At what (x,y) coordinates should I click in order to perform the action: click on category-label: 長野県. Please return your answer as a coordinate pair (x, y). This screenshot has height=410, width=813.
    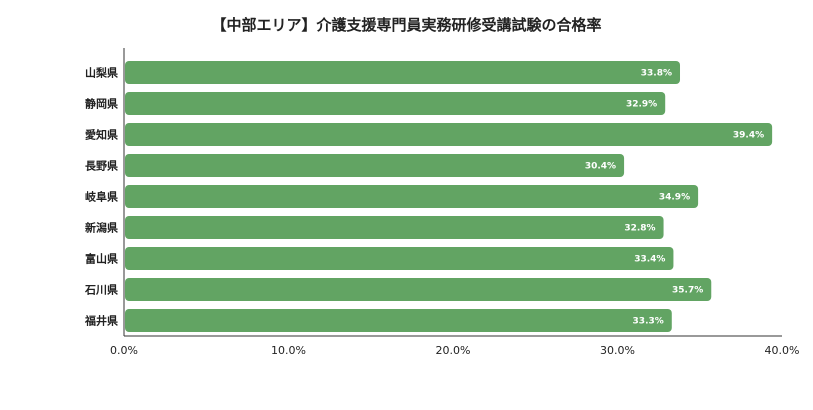
    Looking at the image, I should click on (101, 166).